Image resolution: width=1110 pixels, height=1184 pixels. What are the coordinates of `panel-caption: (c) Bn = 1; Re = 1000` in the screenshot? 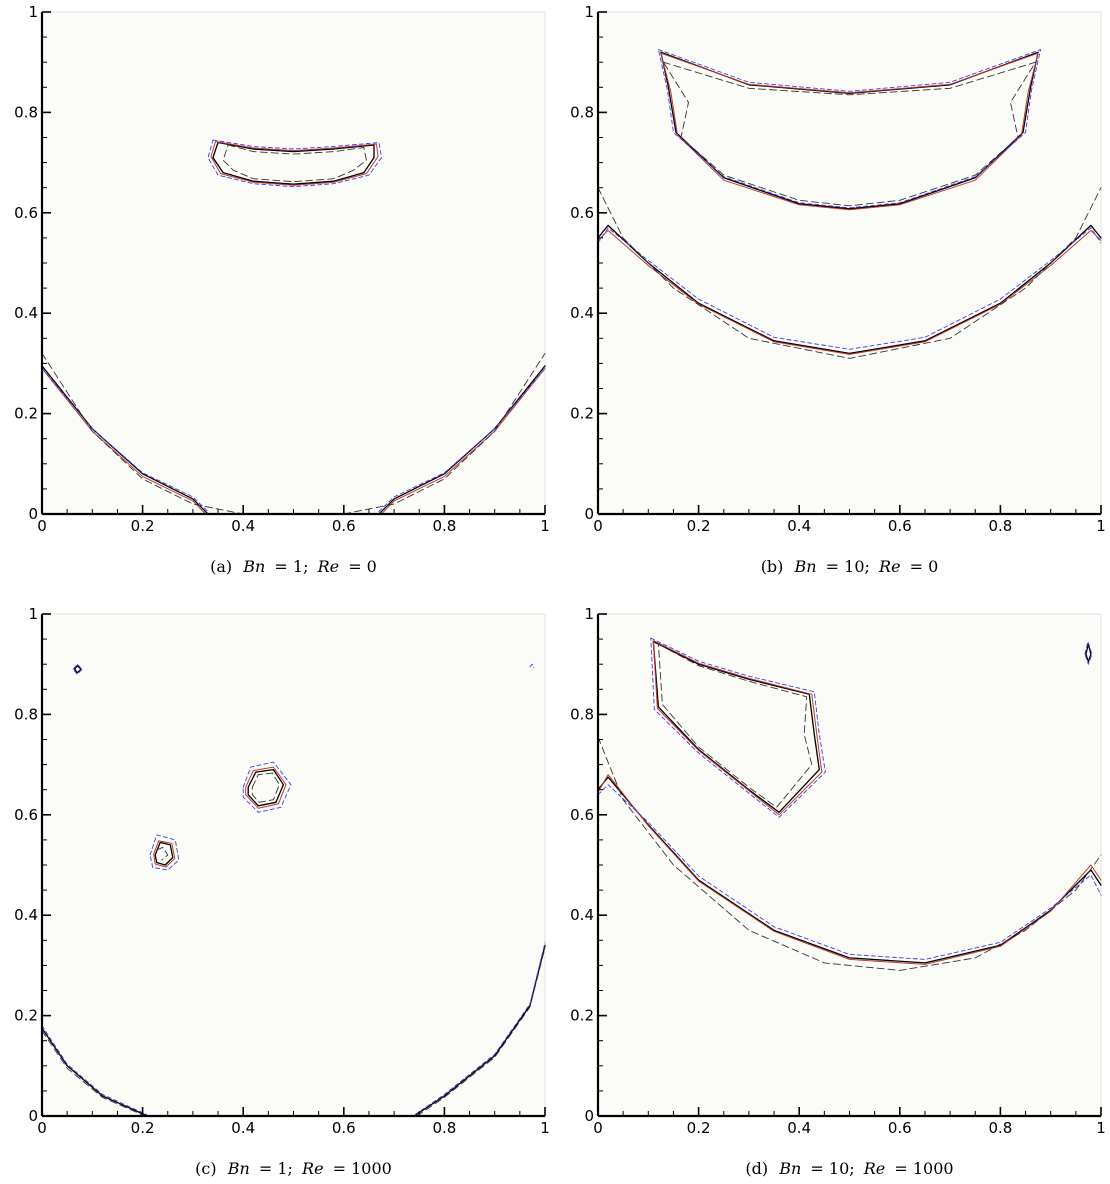 It's located at (293, 1168).